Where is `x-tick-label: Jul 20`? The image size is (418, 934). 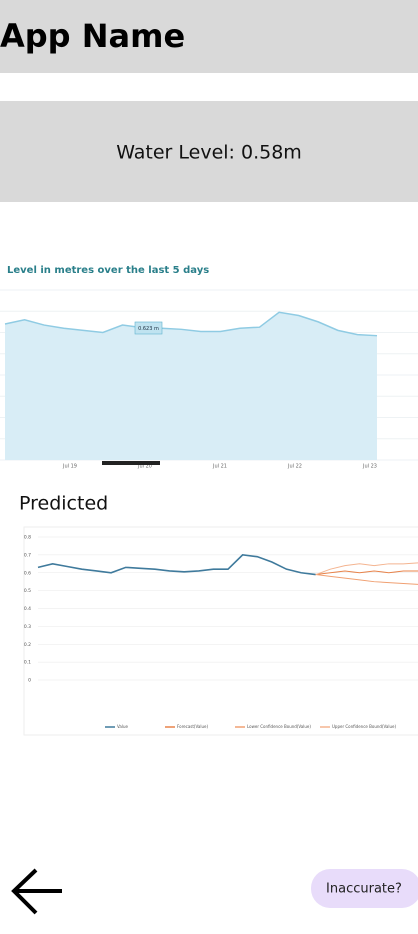
x-tick-label: Jul 20 is located at coordinates (144, 467).